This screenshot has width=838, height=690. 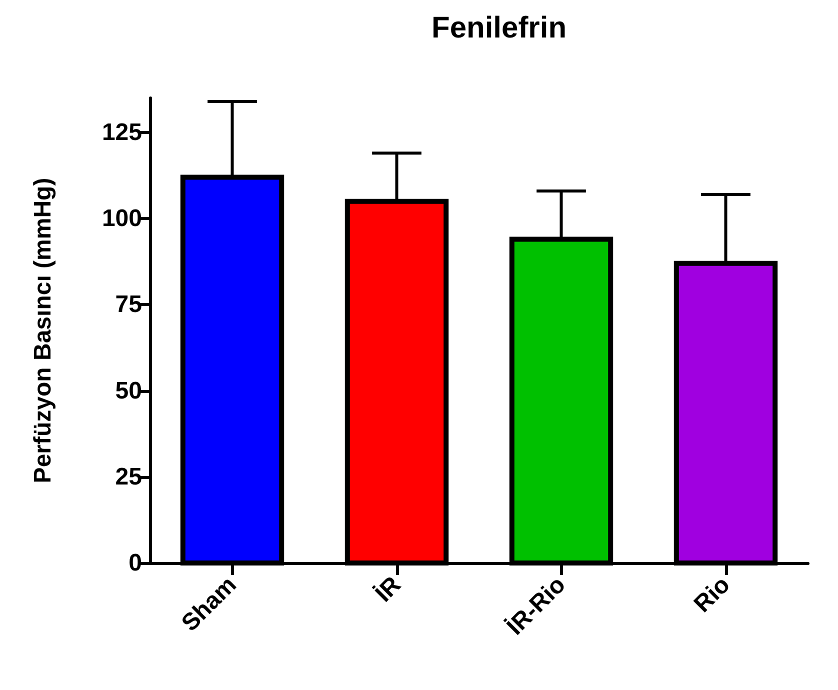 I want to click on y-axis-title: Perfüzyon Basıncı (mmHg), so click(x=43, y=331).